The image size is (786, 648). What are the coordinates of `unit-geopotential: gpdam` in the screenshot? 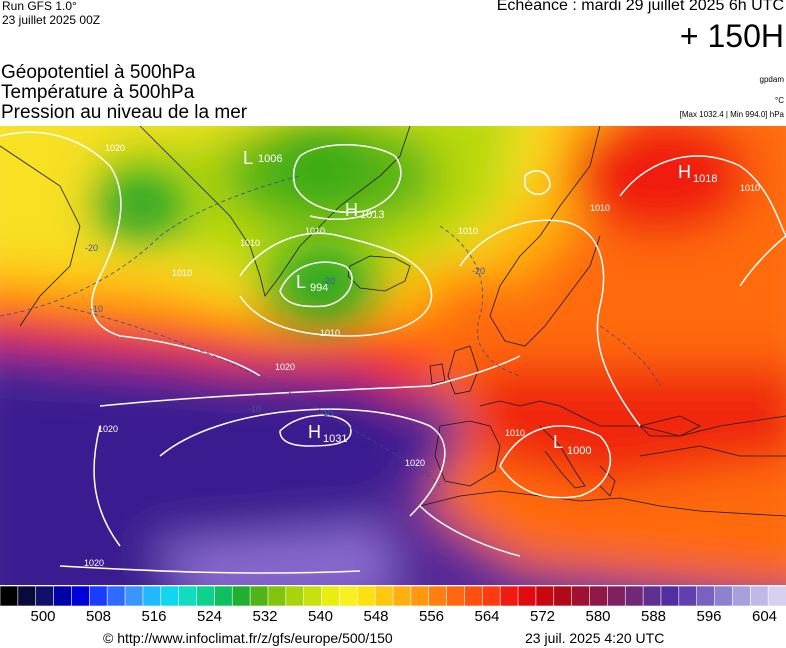 It's located at (771, 79).